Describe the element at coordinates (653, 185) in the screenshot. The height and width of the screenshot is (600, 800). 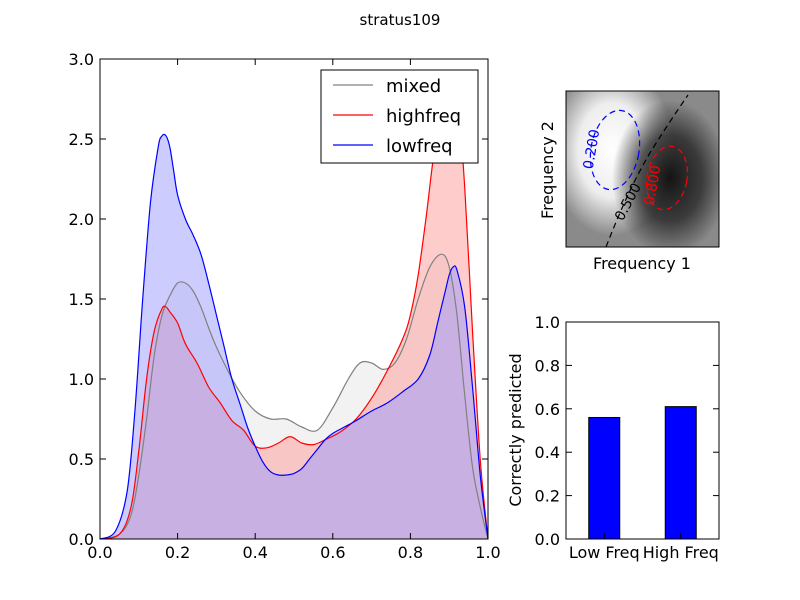
I see `contour-label-0.800: 0.800` at that location.